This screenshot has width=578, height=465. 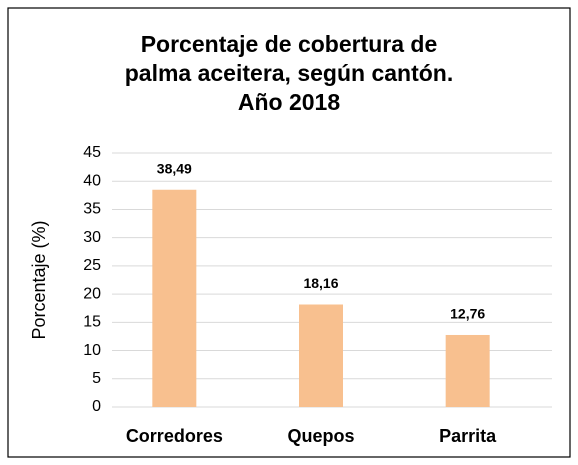 I want to click on y-tick-label: 10, so click(x=92, y=350).